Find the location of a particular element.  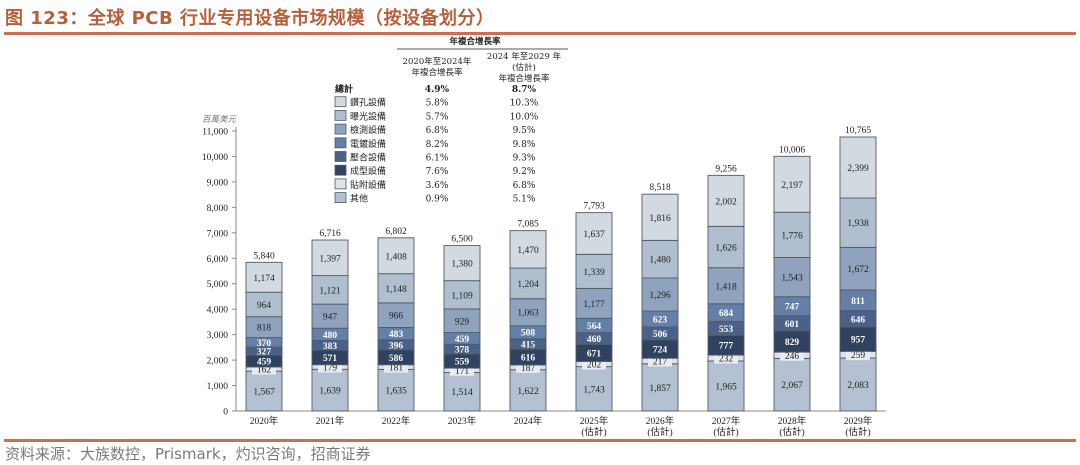

segment-label: 1,339 is located at coordinates (594, 273).